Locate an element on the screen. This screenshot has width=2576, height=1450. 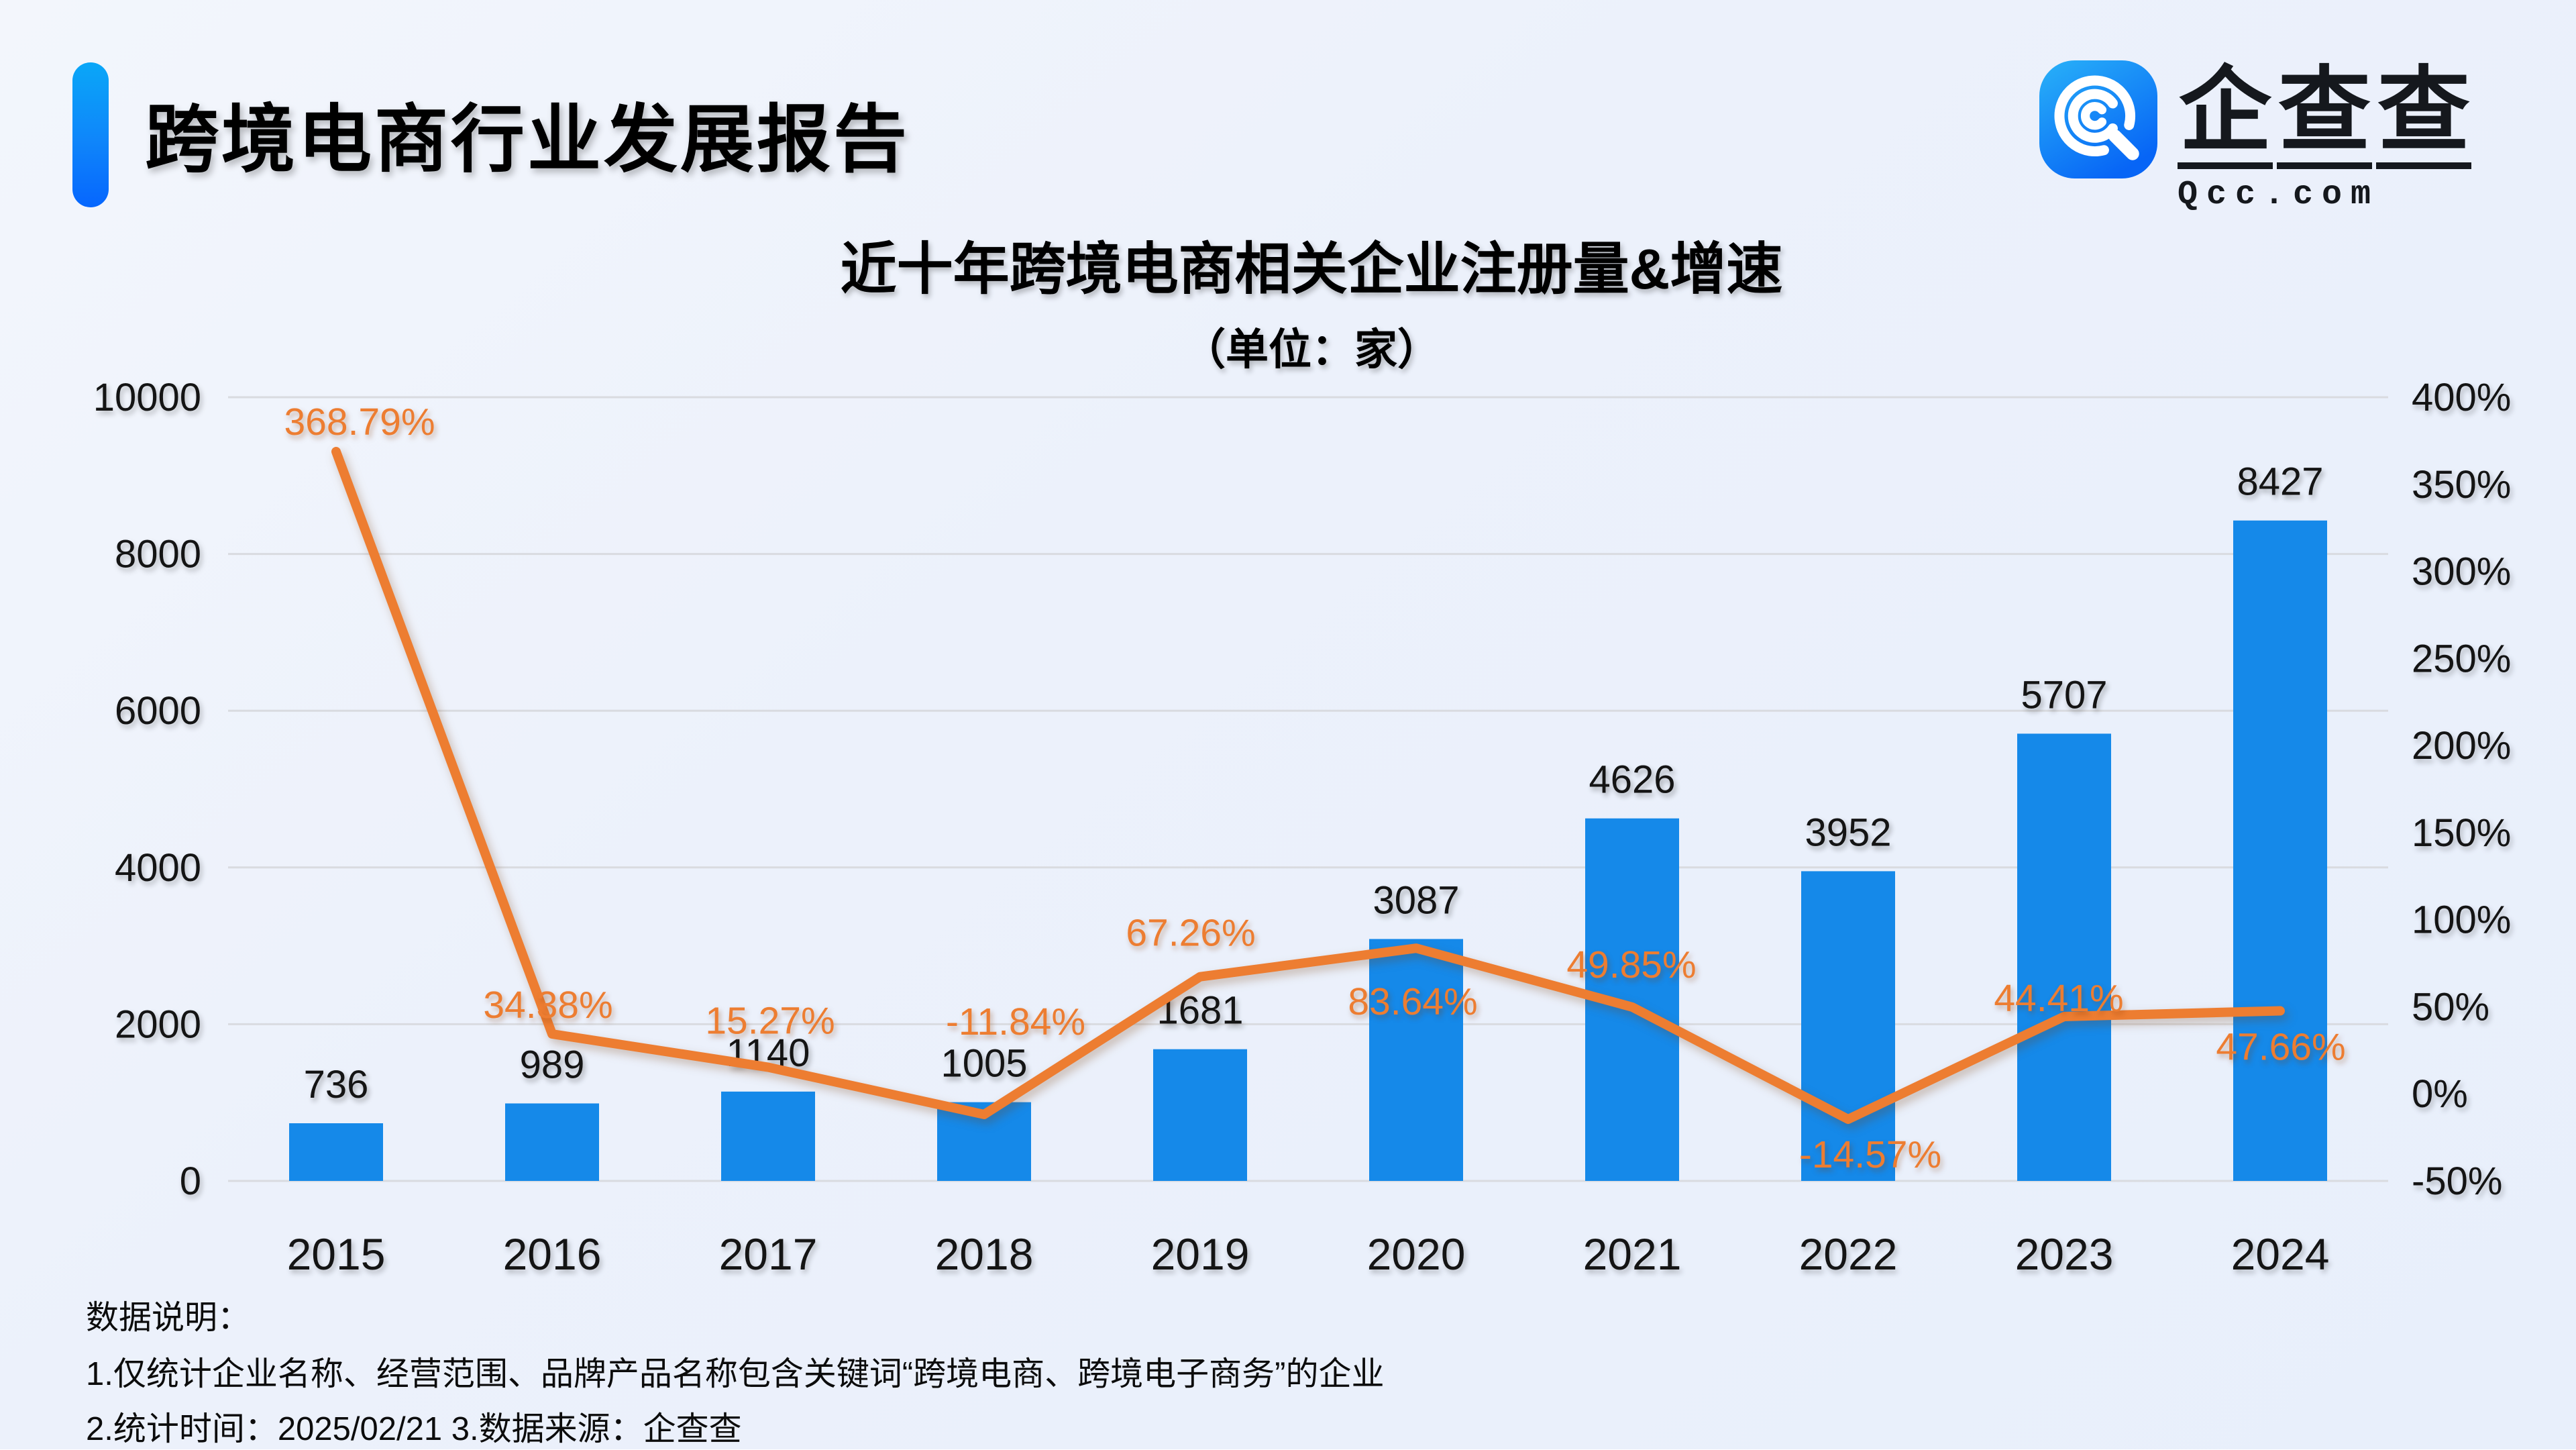
title-accent-bar is located at coordinates (90, 134).